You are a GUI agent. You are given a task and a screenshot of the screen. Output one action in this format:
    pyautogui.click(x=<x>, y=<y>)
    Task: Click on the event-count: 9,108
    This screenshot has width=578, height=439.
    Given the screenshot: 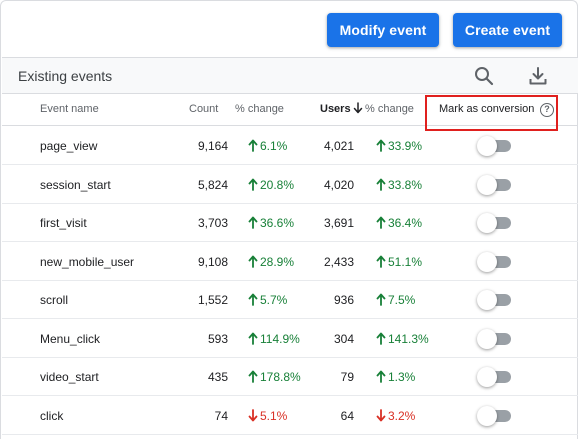 What is the action you would take?
    pyautogui.click(x=212, y=261)
    